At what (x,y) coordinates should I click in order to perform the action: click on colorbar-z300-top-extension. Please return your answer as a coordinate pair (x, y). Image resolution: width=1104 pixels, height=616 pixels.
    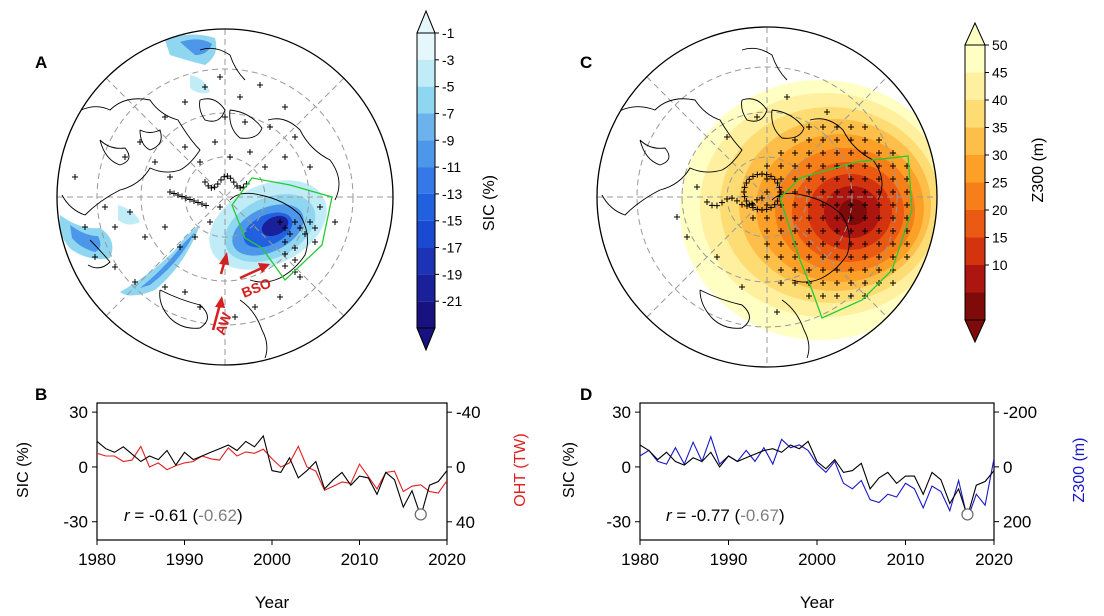
    Looking at the image, I should click on (975, 33).